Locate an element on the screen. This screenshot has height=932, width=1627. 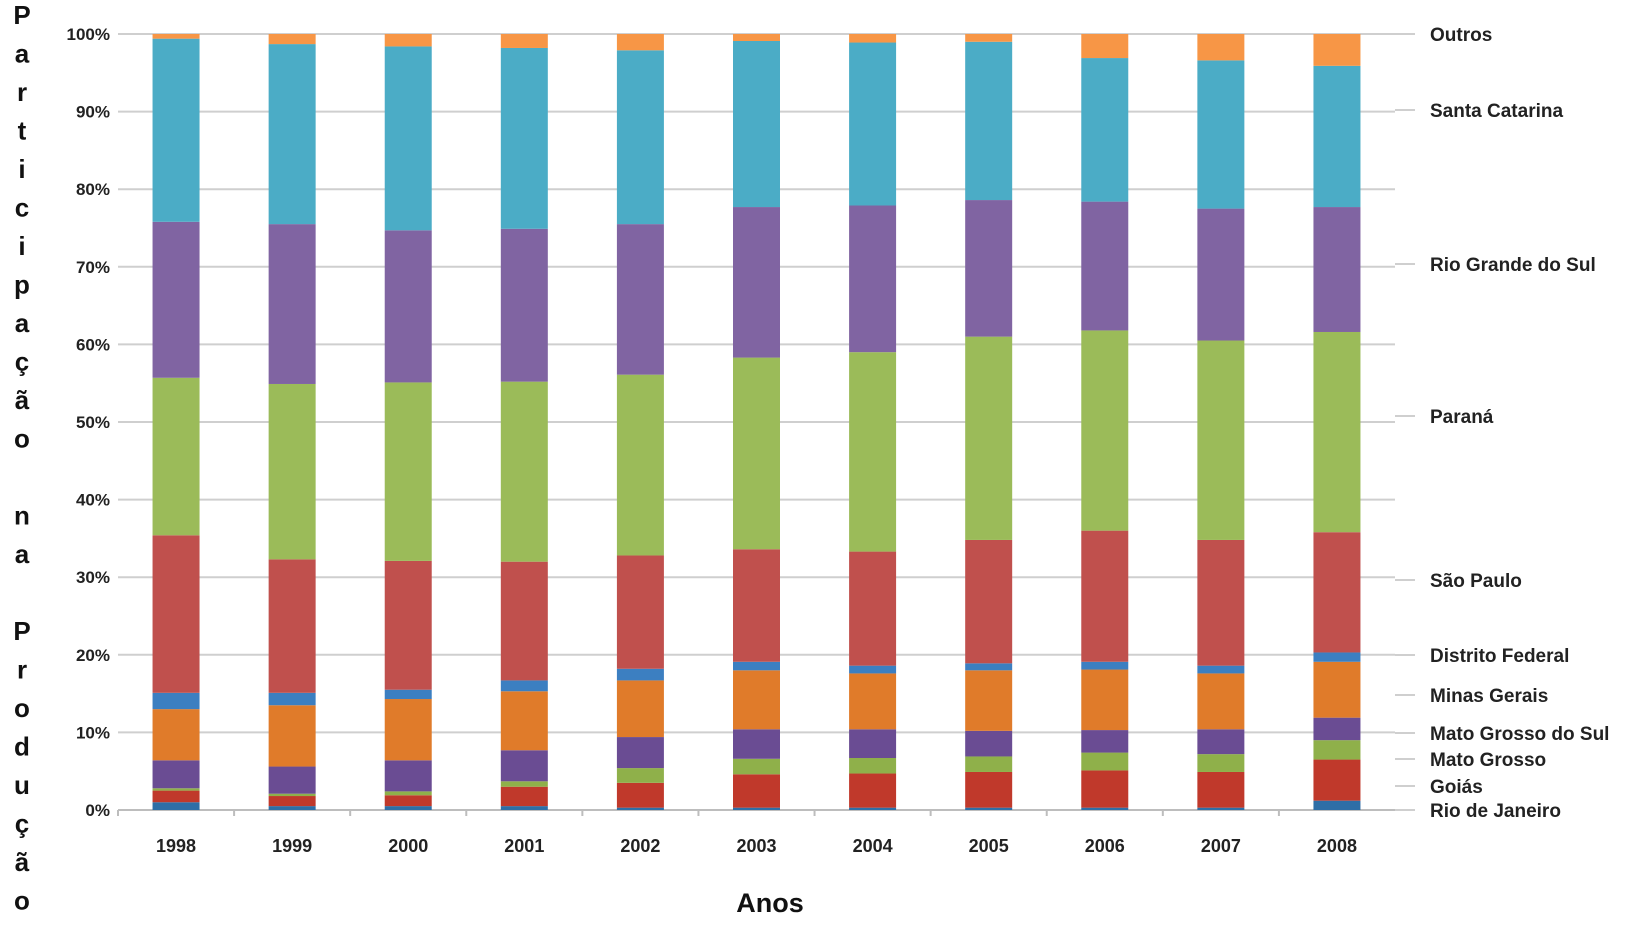
bar-stack-2002 is located at coordinates (640, 422).